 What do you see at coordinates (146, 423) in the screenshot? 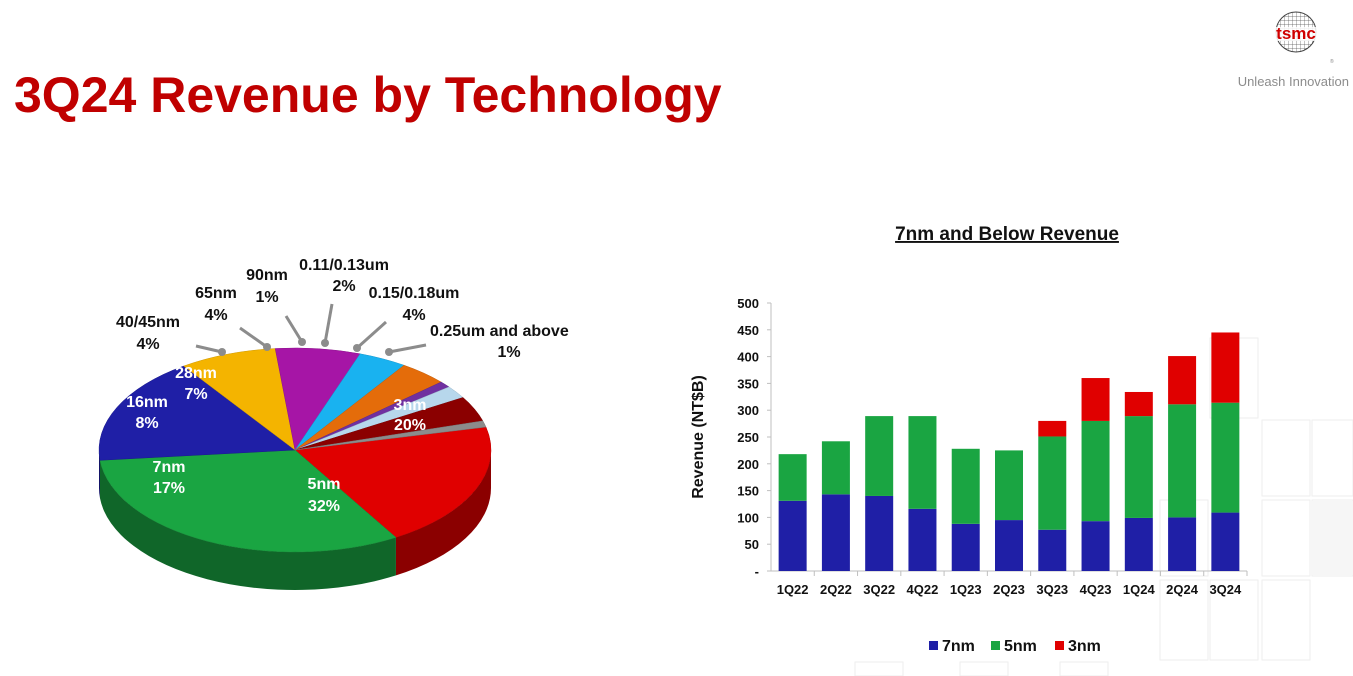
I see `pie-pct-16nm: 8%` at bounding box center [146, 423].